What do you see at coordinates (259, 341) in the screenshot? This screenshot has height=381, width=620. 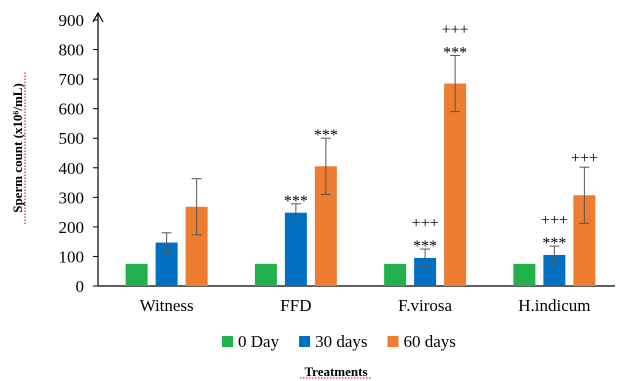 I see `legend-label: 0 Day` at bounding box center [259, 341].